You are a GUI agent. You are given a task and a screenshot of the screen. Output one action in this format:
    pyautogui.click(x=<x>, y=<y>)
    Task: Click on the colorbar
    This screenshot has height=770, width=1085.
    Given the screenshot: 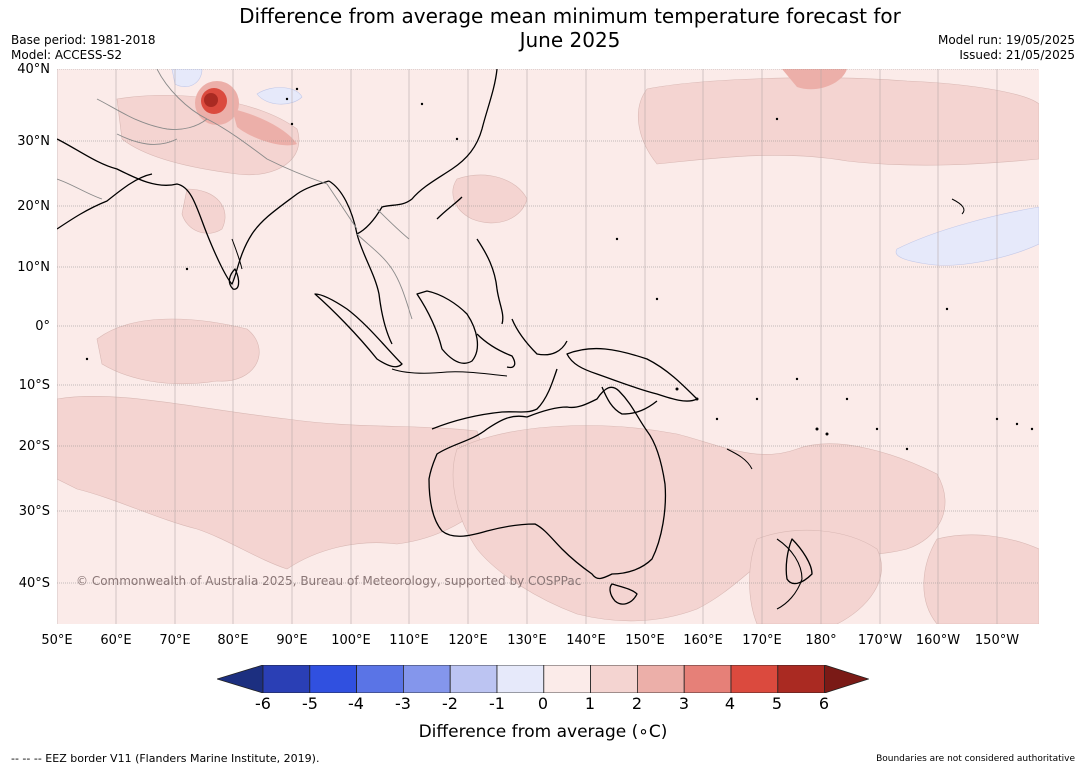 What is the action you would take?
    pyautogui.click(x=543, y=679)
    